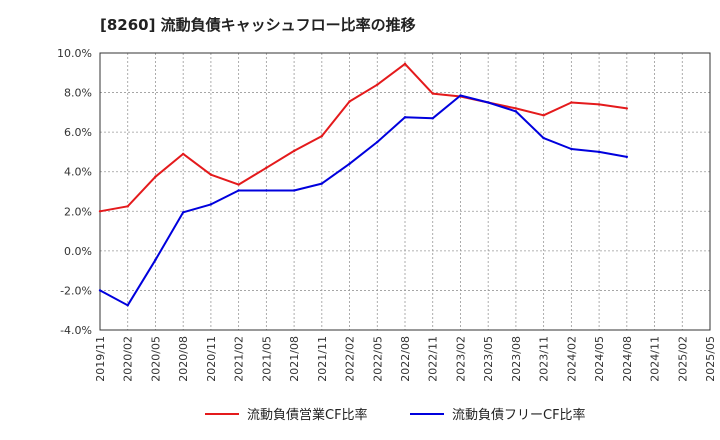 The image size is (720, 440). I want to click on legend-label-free-cf: 流動負債フリーCF比率, so click(519, 415).